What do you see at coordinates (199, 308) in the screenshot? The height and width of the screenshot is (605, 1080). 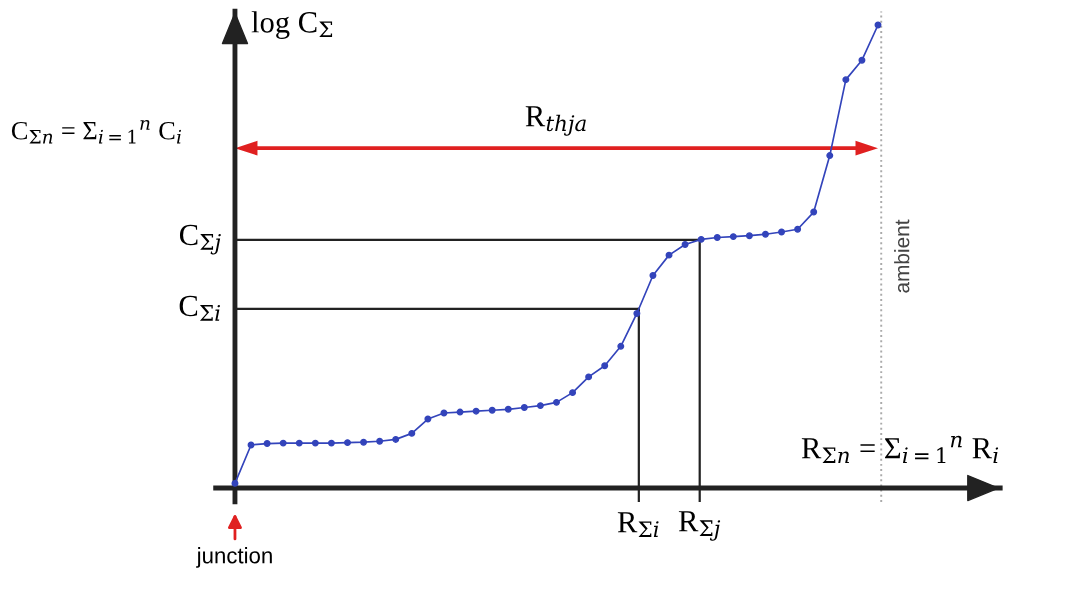 I see `ref-line-label: C$_{Σi}$` at bounding box center [199, 308].